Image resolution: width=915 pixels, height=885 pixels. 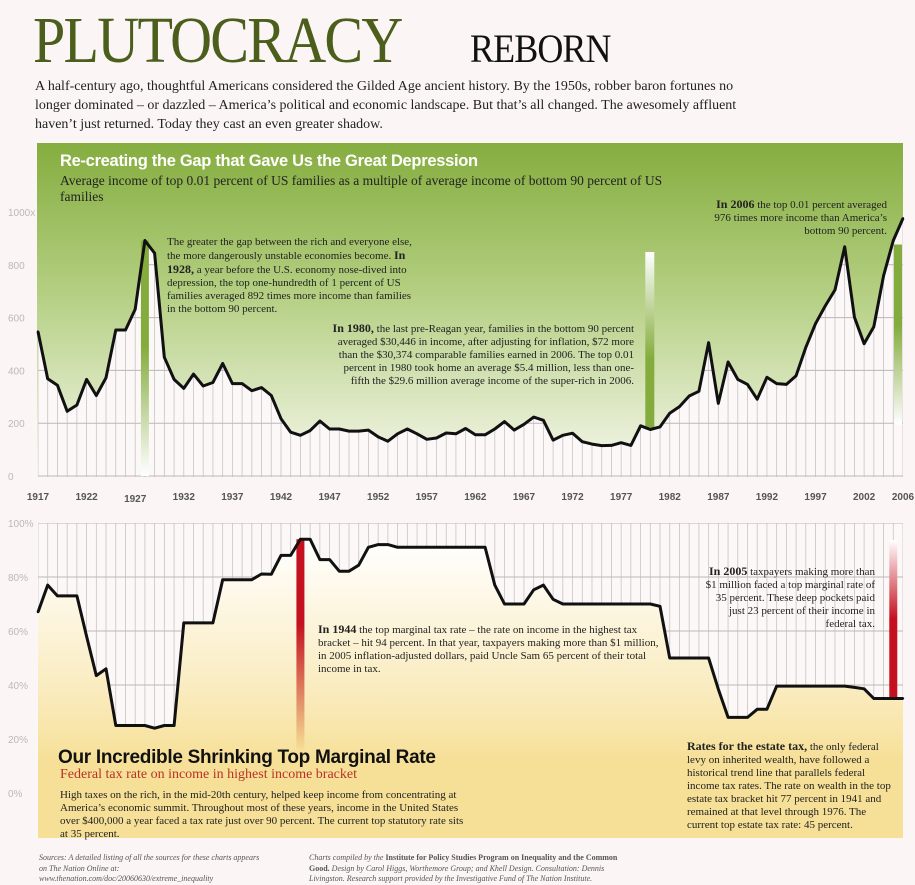 What do you see at coordinates (174, 725) in the screenshot?
I see `data-point-1931` at bounding box center [174, 725].